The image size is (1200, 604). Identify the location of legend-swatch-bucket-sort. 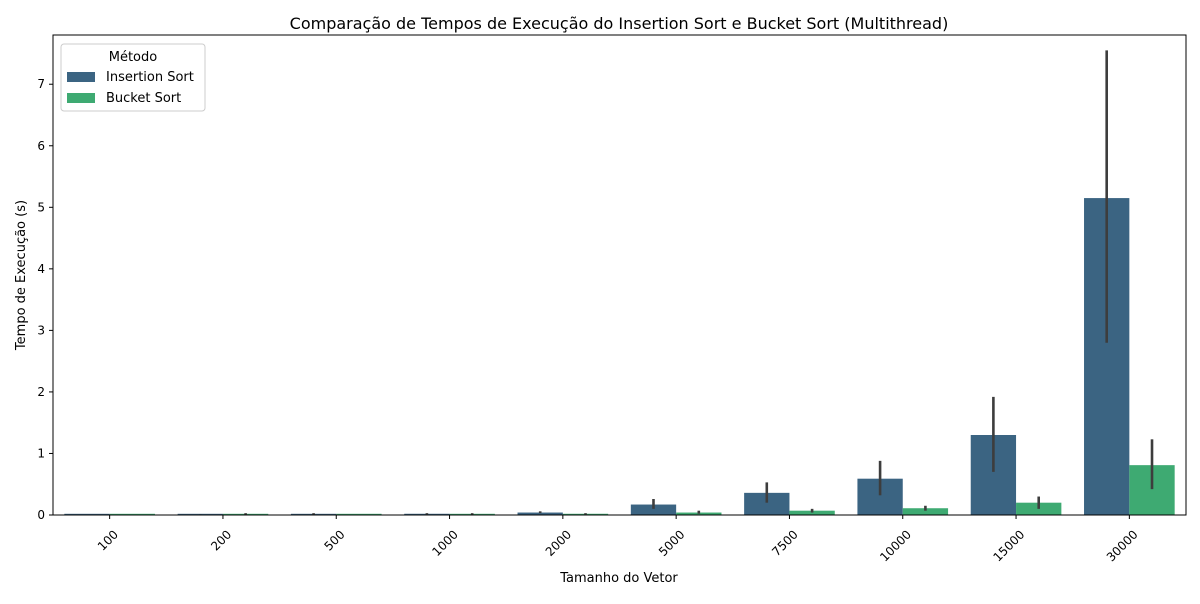
(81, 98).